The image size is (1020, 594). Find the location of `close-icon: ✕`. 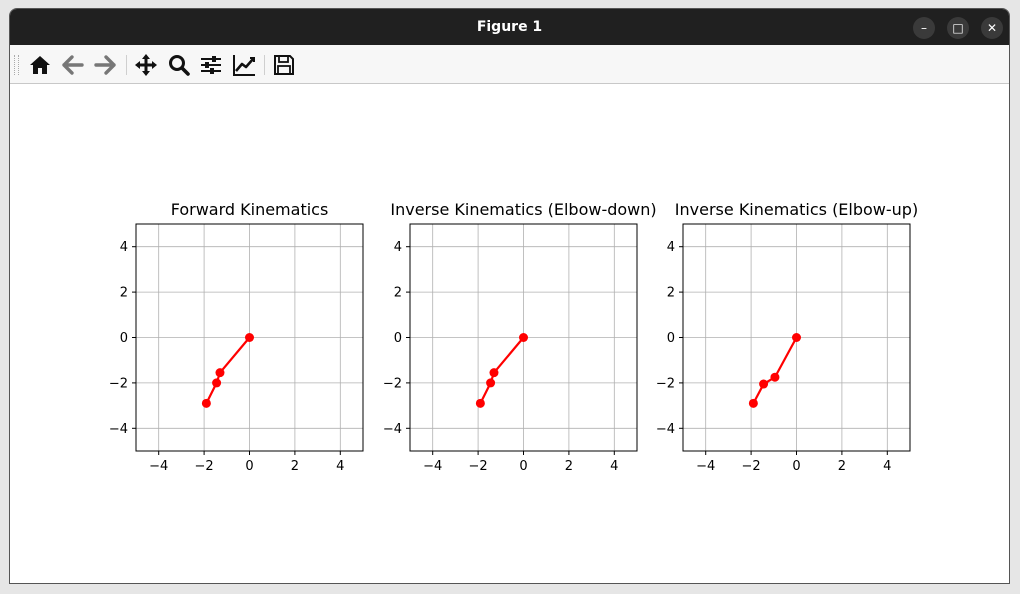

close-icon: ✕ is located at coordinates (992, 28).